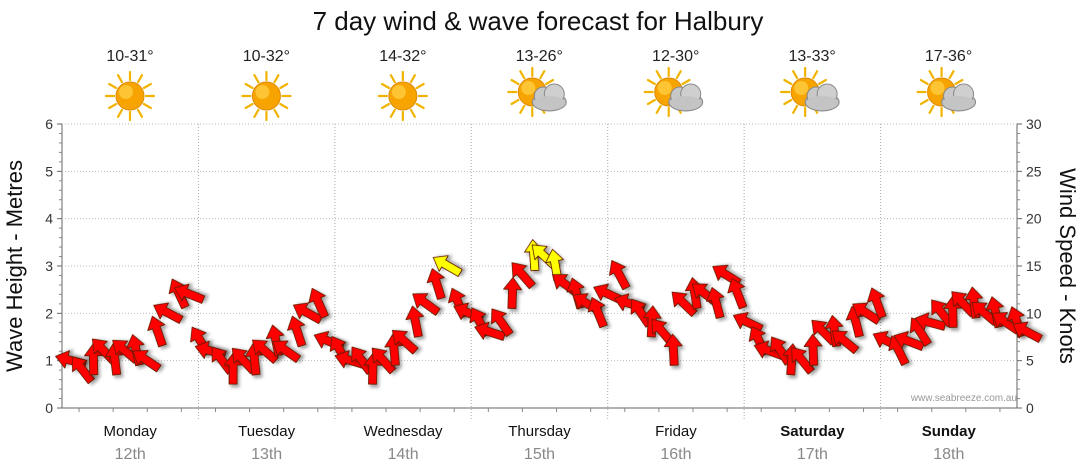 The height and width of the screenshot is (475, 1080). Describe the element at coordinates (49, 408) in the screenshot. I see `left-tick-label: 0` at that location.